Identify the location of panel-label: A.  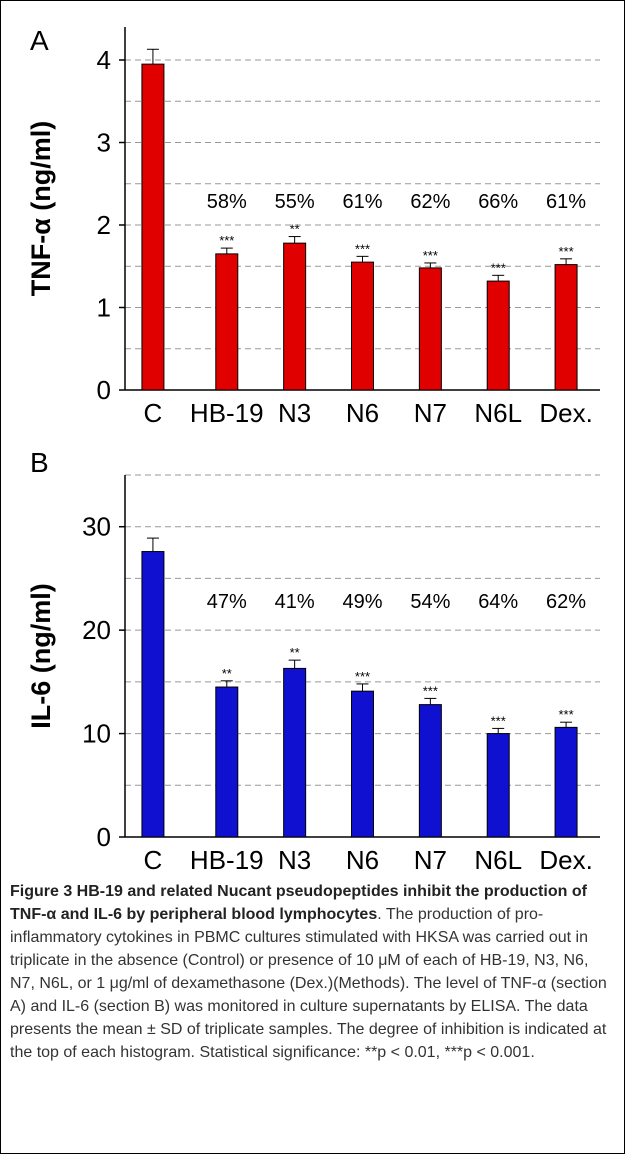
(39, 40).